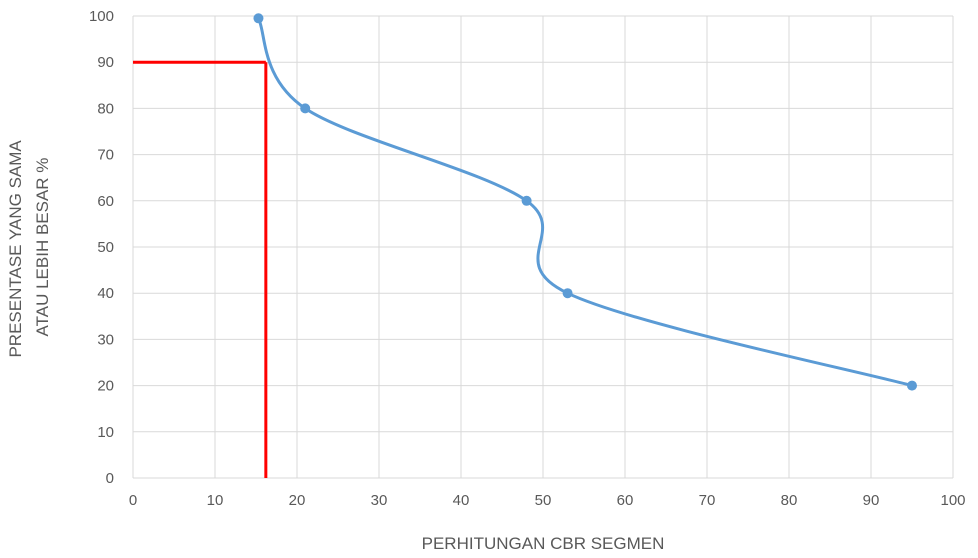  I want to click on x-tick-label: 0, so click(133, 500).